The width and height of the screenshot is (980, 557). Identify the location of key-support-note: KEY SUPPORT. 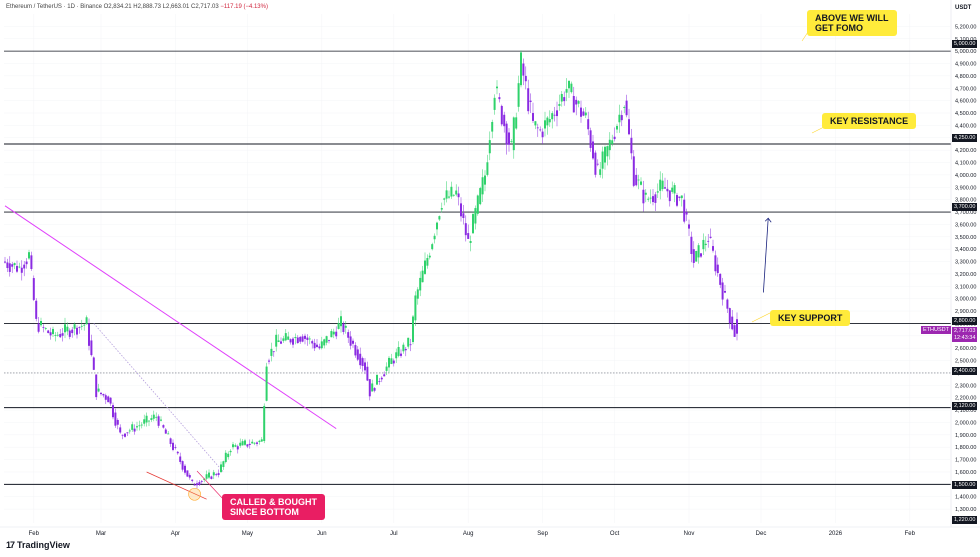
(810, 318).